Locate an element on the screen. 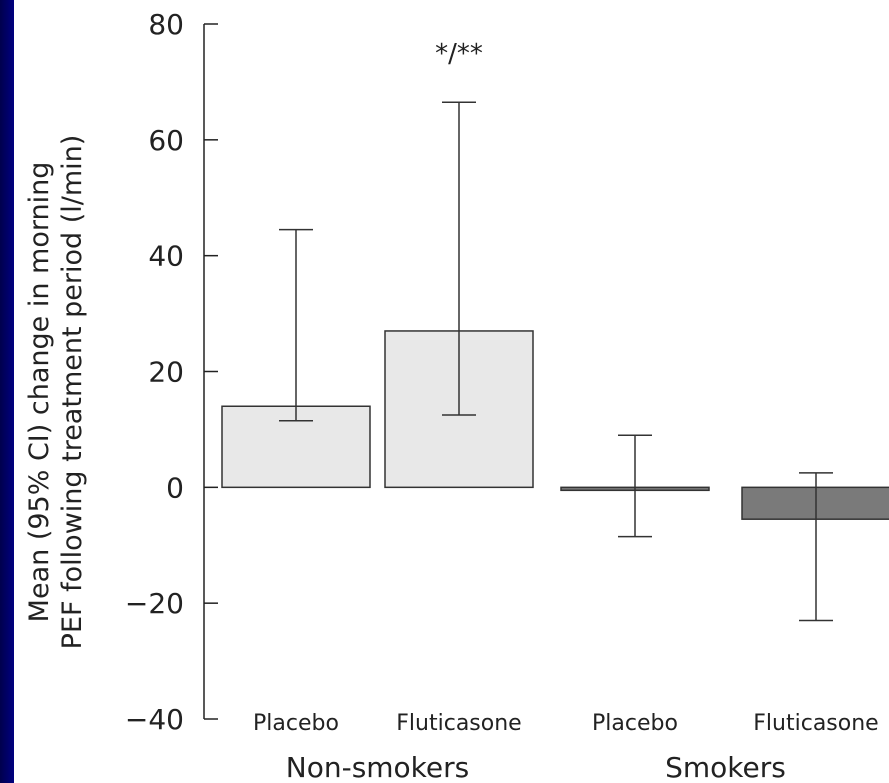  y-tick-label: 80 is located at coordinates (166, 24).